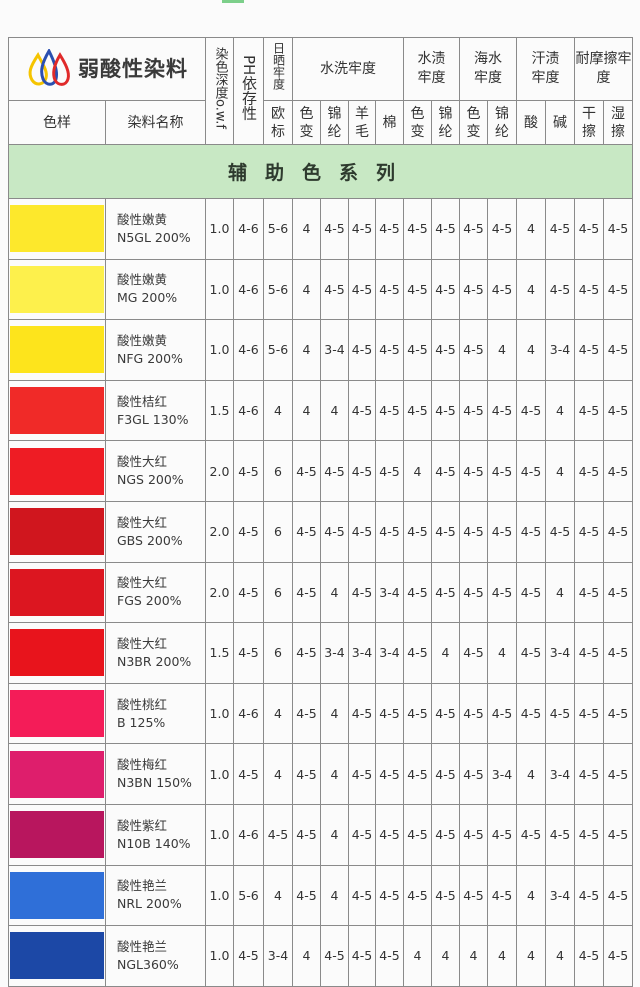 This screenshot has height=987, width=640. What do you see at coordinates (155, 774) in the screenshot?
I see `dye-name-cell: 酸性梅红 N3BN 150%` at bounding box center [155, 774].